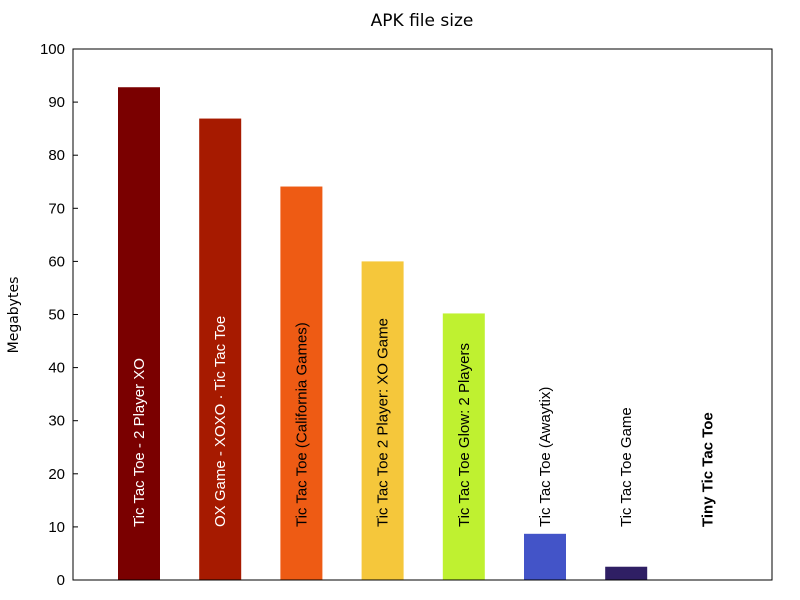 The image size is (800, 600). What do you see at coordinates (61, 580) in the screenshot?
I see `y-tick-label: 0` at bounding box center [61, 580].